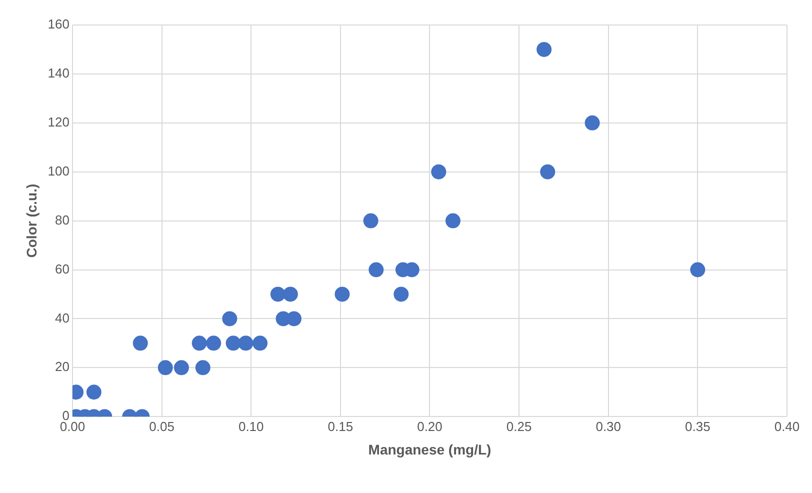  Describe the element at coordinates (62, 268) in the screenshot. I see `y-tick-label: 60` at that location.